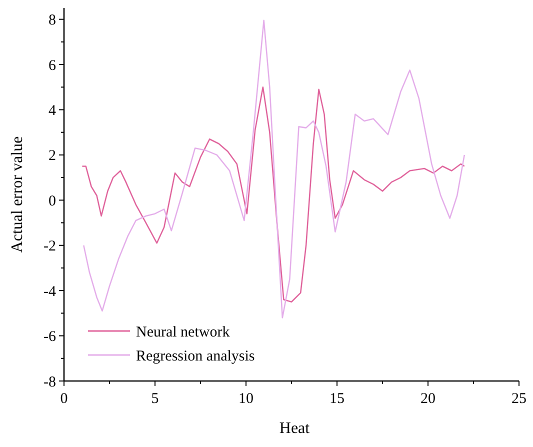 The width and height of the screenshot is (533, 447). I want to click on y-tick-label: 8, so click(52, 20).